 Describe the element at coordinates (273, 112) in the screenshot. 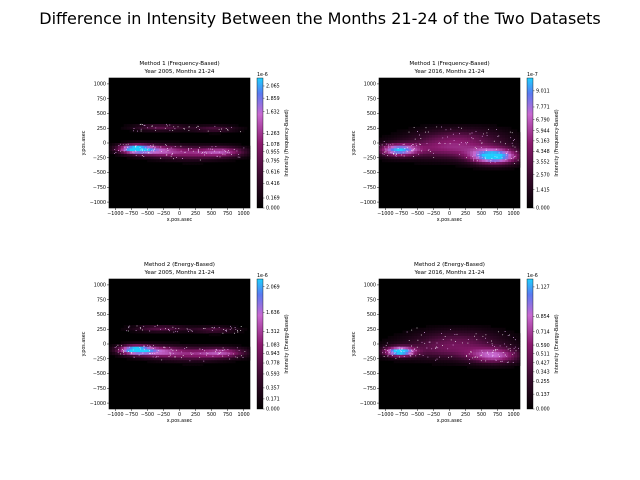

I see `colorbar-tick-label: 1.632` at that location.